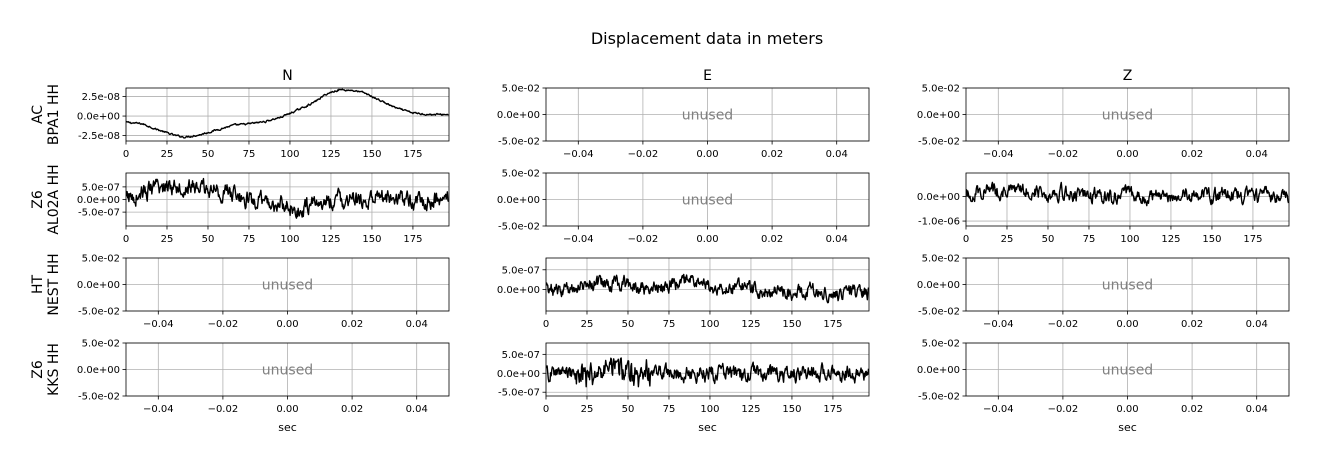  I want to click on row-label-station: AL02A HH, so click(54, 199).